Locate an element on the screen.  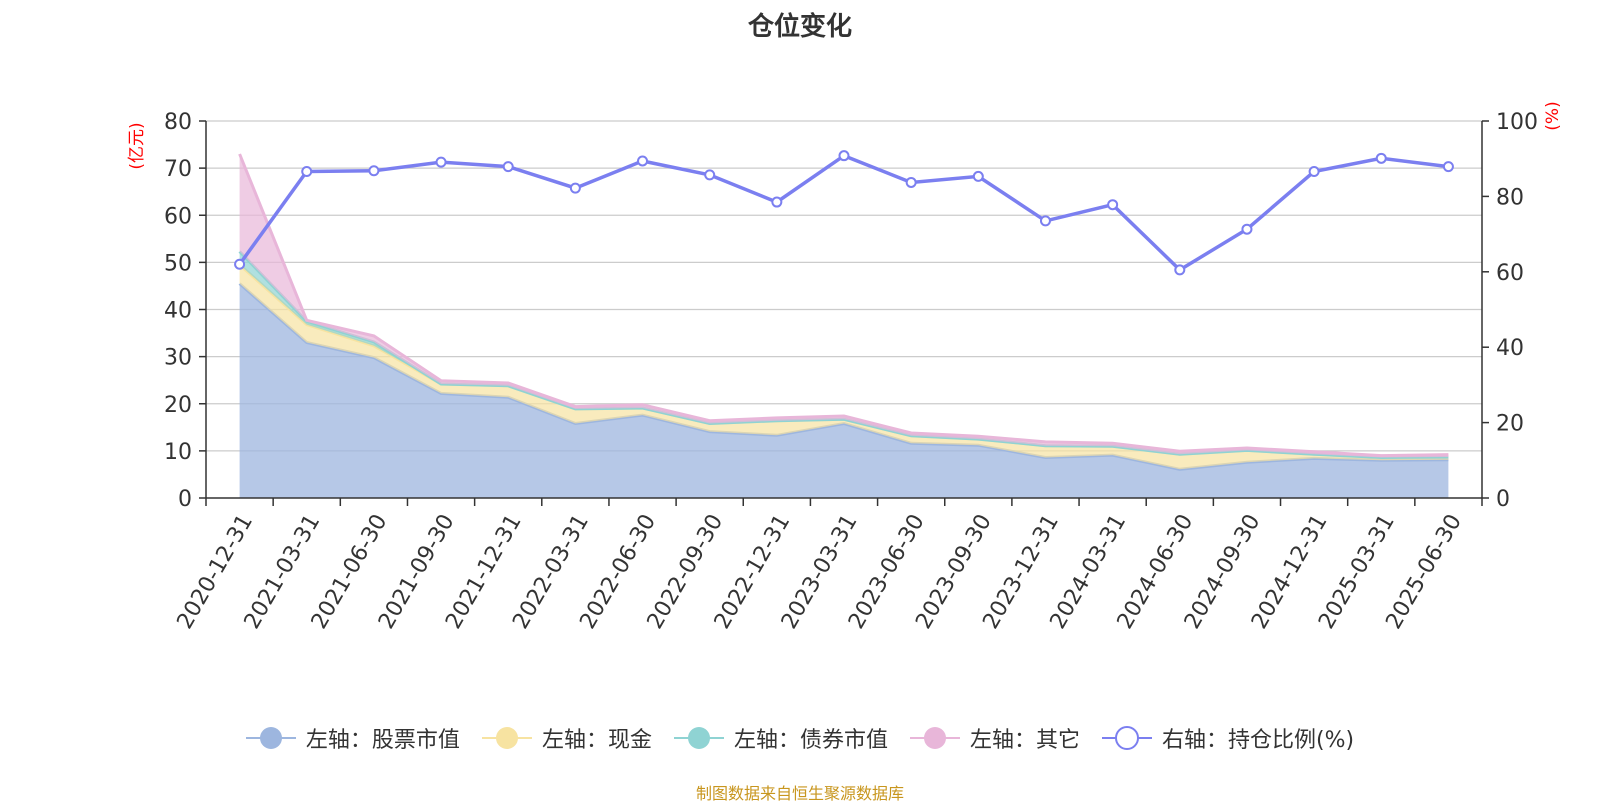
legend-label-cash: 左轴：现金 is located at coordinates (596, 740).